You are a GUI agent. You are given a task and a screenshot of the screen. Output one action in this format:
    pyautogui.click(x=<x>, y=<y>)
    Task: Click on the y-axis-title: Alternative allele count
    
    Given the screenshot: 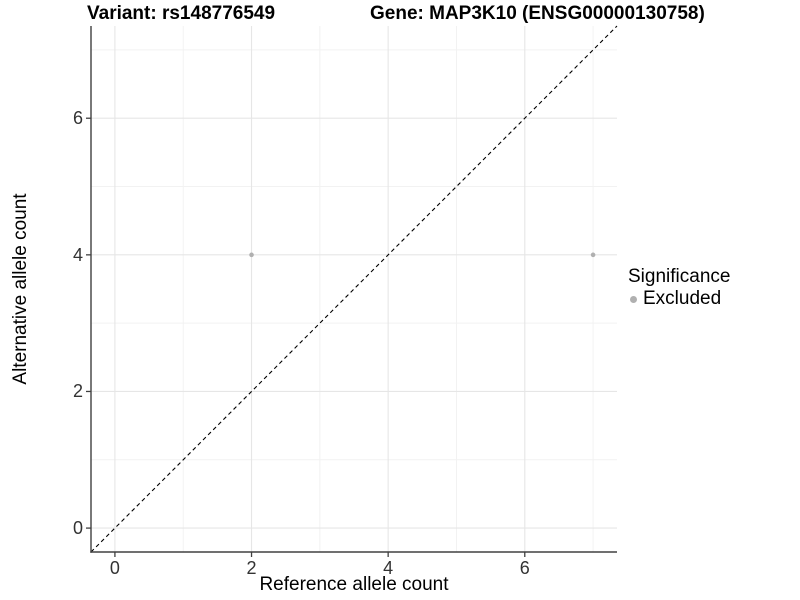 What is the action you would take?
    pyautogui.click(x=20, y=289)
    